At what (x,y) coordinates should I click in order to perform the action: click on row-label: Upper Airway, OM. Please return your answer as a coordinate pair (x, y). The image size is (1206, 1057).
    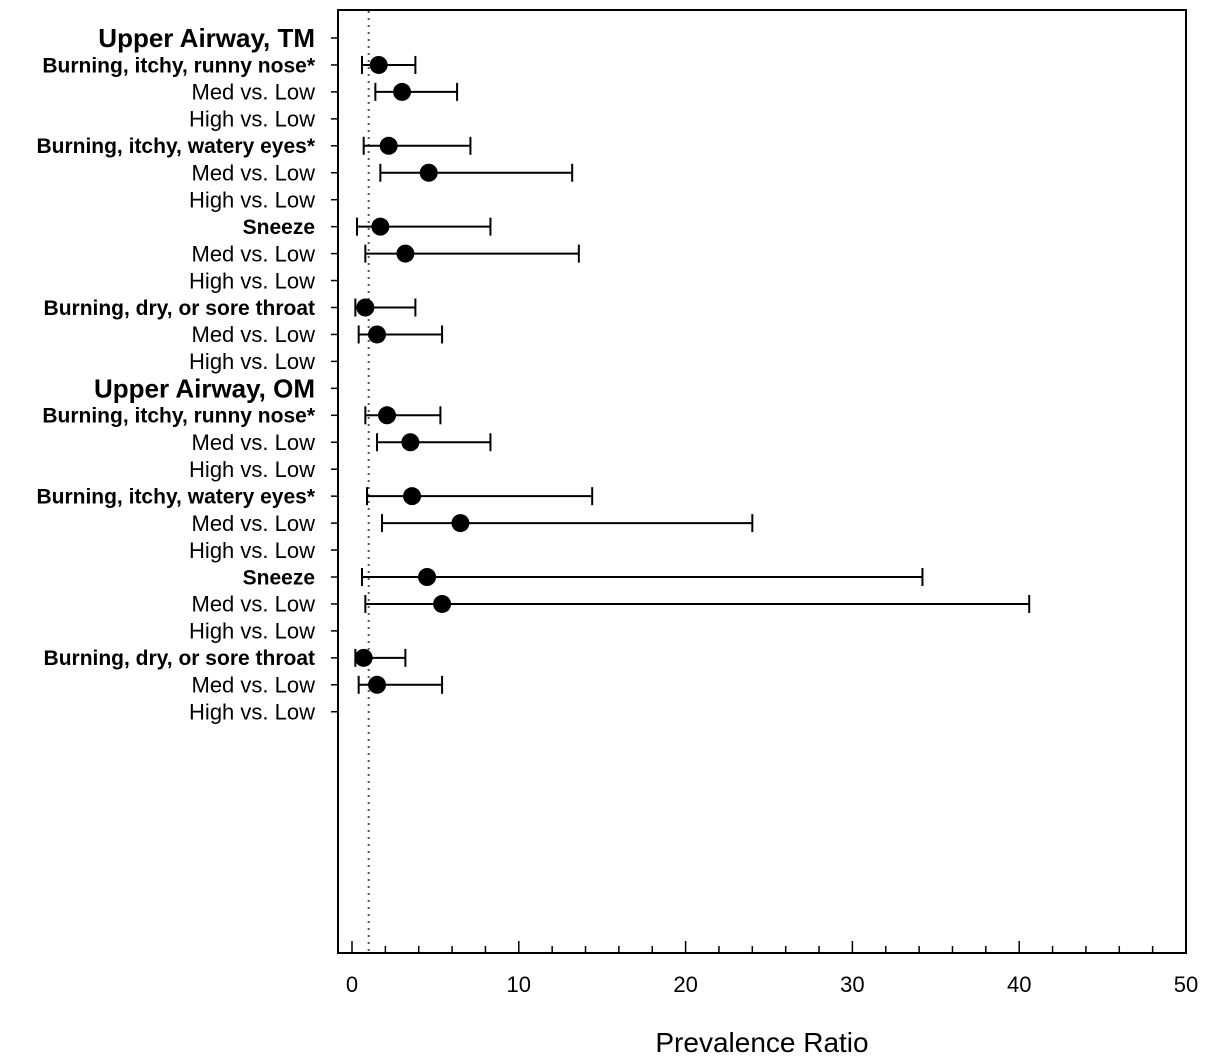
    Looking at the image, I should click on (204, 388).